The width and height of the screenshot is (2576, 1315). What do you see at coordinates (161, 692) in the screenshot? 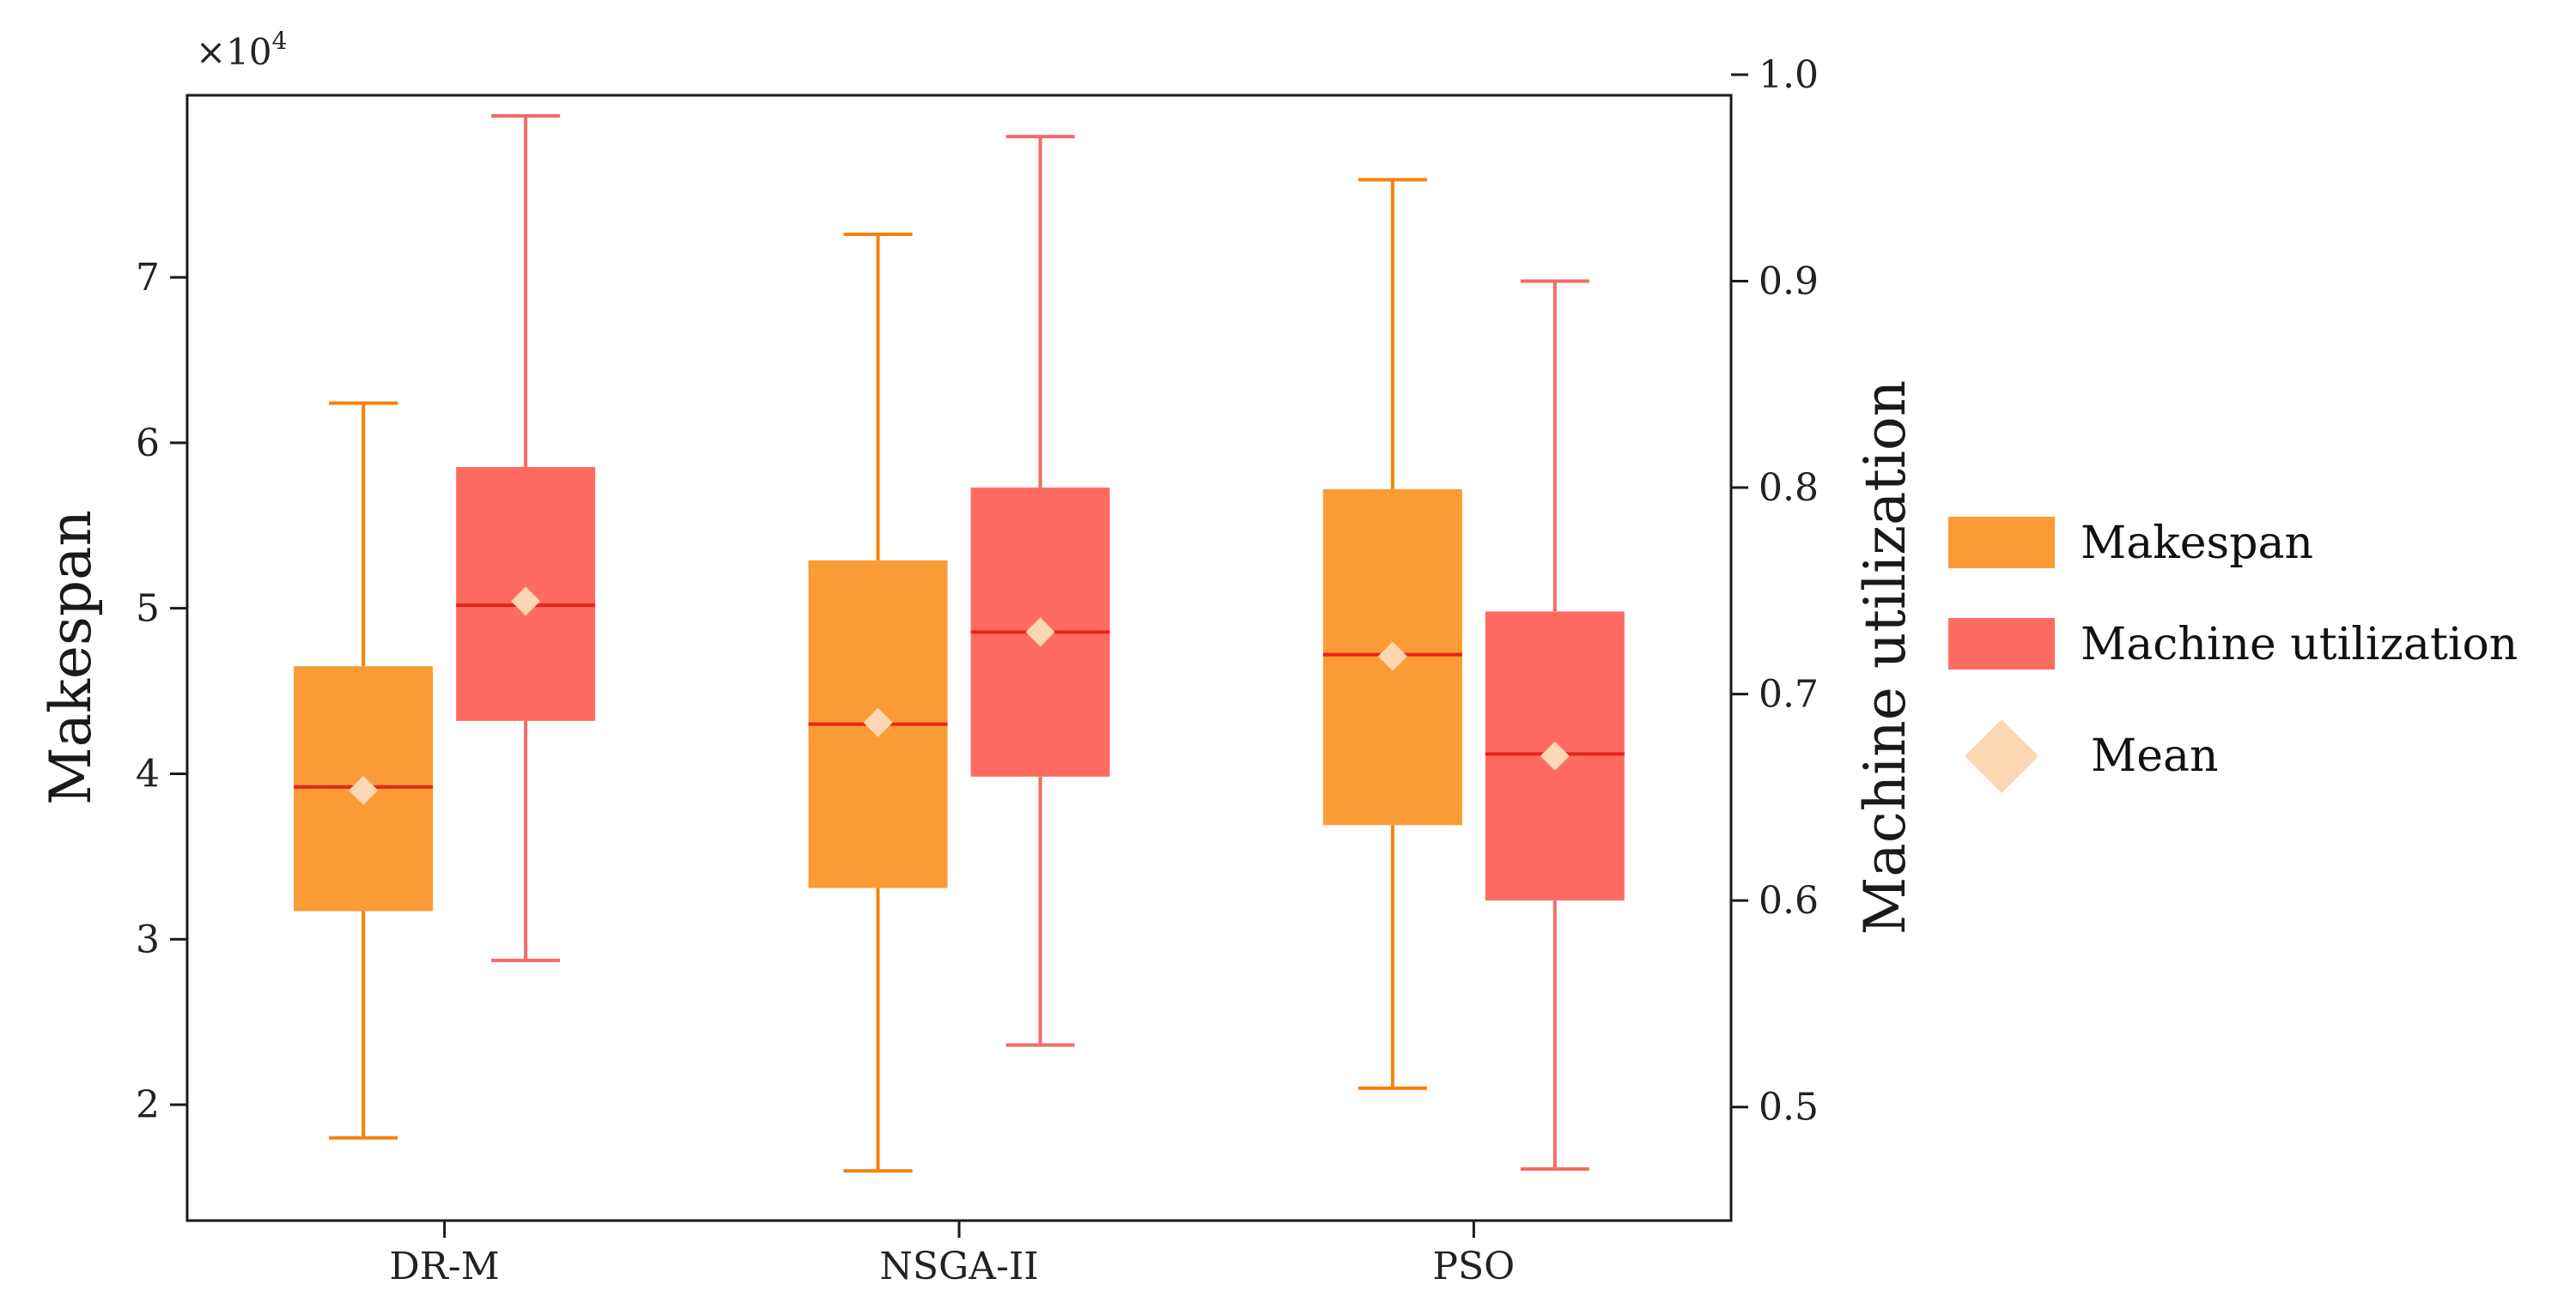
I see `left-axis: 2 3 4 5 6 7` at bounding box center [161, 692].